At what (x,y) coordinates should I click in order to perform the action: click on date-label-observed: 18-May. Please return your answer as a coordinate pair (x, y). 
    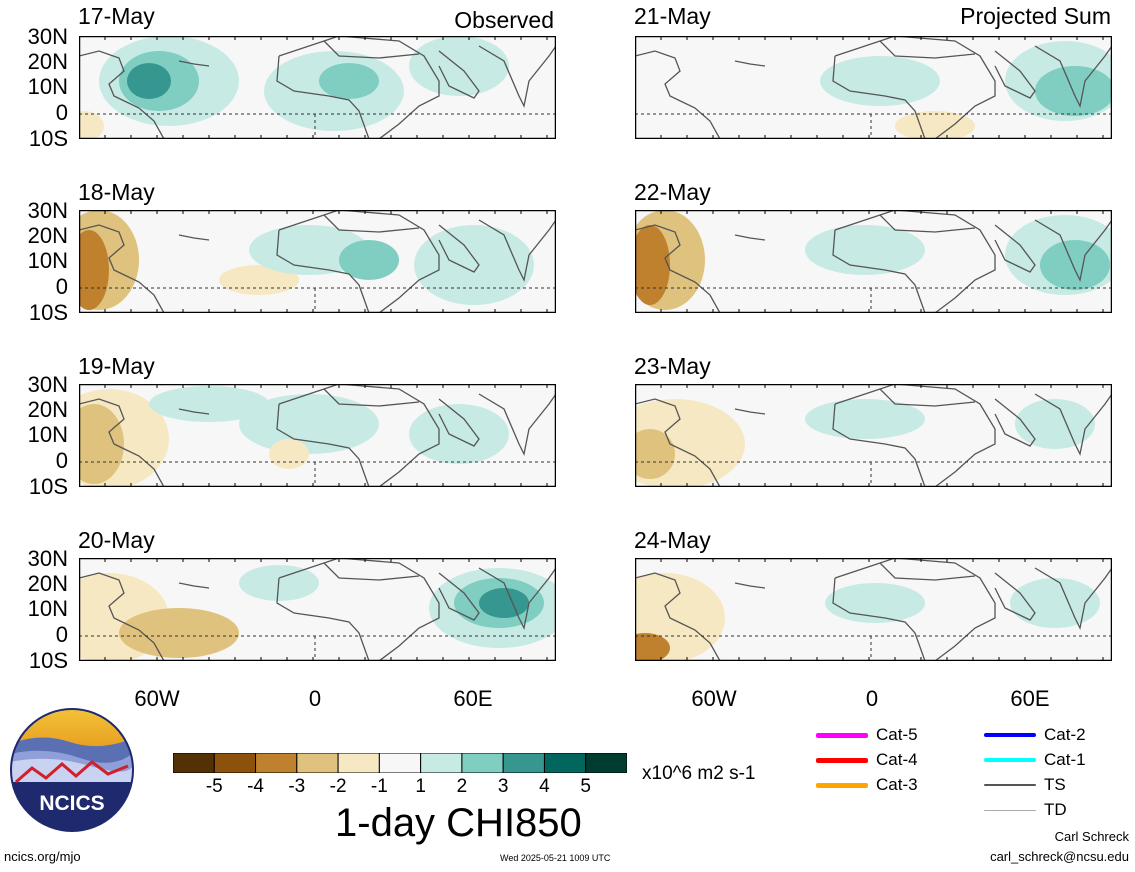
    Looking at the image, I should click on (116, 192).